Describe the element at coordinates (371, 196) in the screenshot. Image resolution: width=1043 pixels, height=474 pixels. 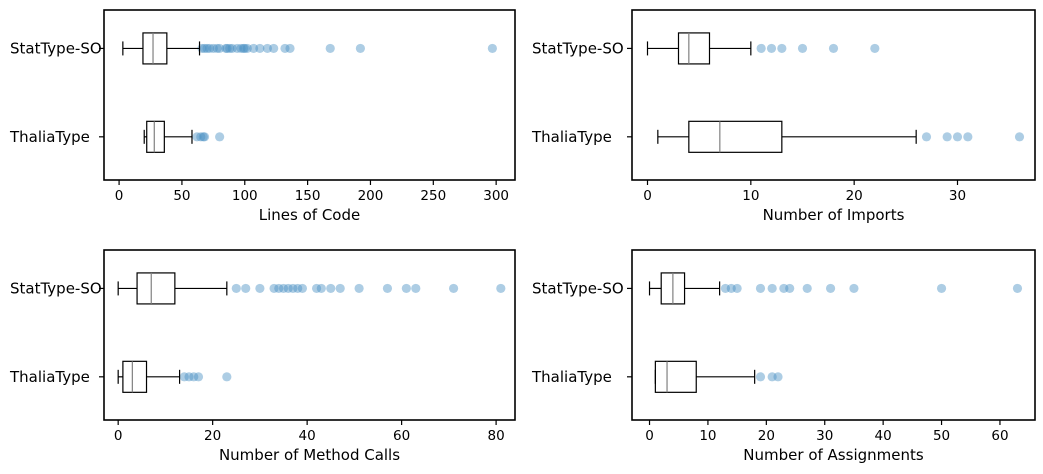
I see `x-tick-label: 200` at that location.